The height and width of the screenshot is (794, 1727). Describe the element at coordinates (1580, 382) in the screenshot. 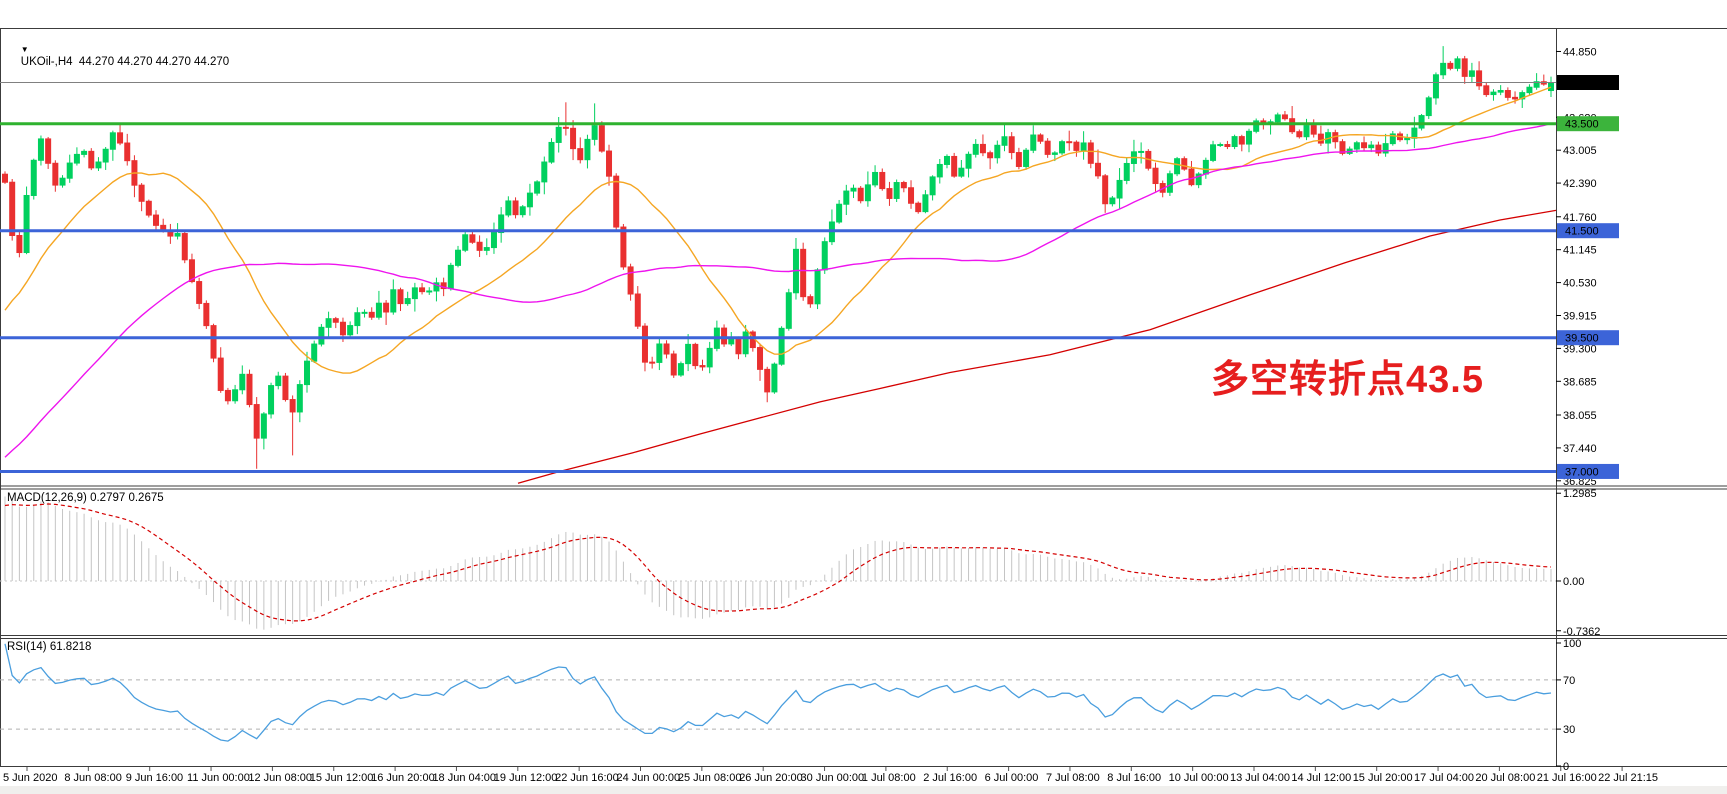

I see `price-axis-label: 38.685` at that location.